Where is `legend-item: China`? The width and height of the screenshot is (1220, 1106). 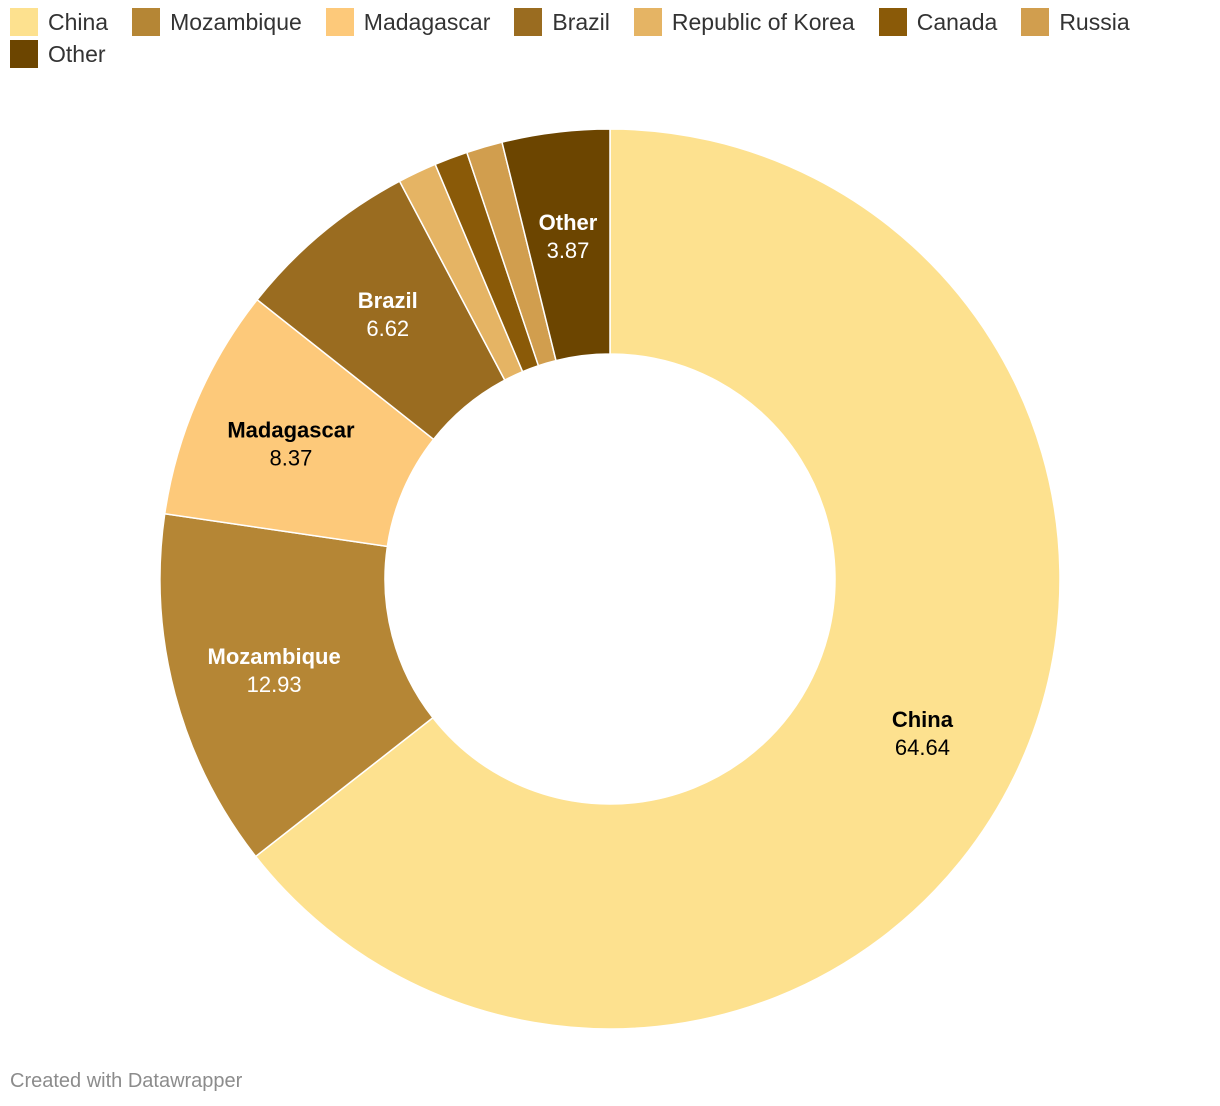 legend-item: China is located at coordinates (59, 22).